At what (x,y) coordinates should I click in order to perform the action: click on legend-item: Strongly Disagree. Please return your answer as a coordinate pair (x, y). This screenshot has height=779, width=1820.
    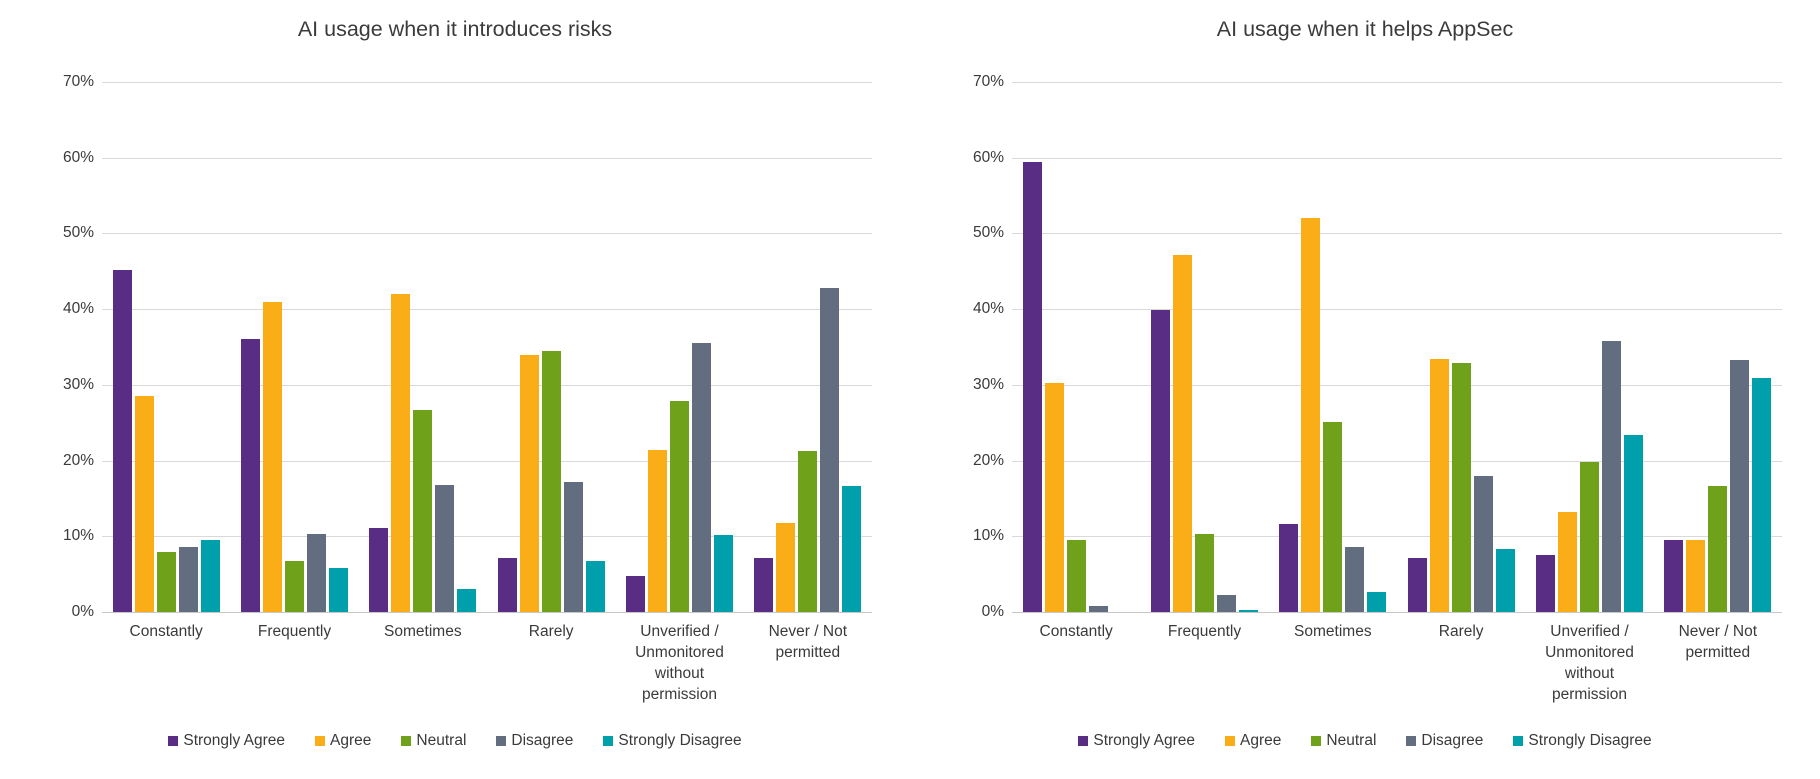
    Looking at the image, I should click on (672, 741).